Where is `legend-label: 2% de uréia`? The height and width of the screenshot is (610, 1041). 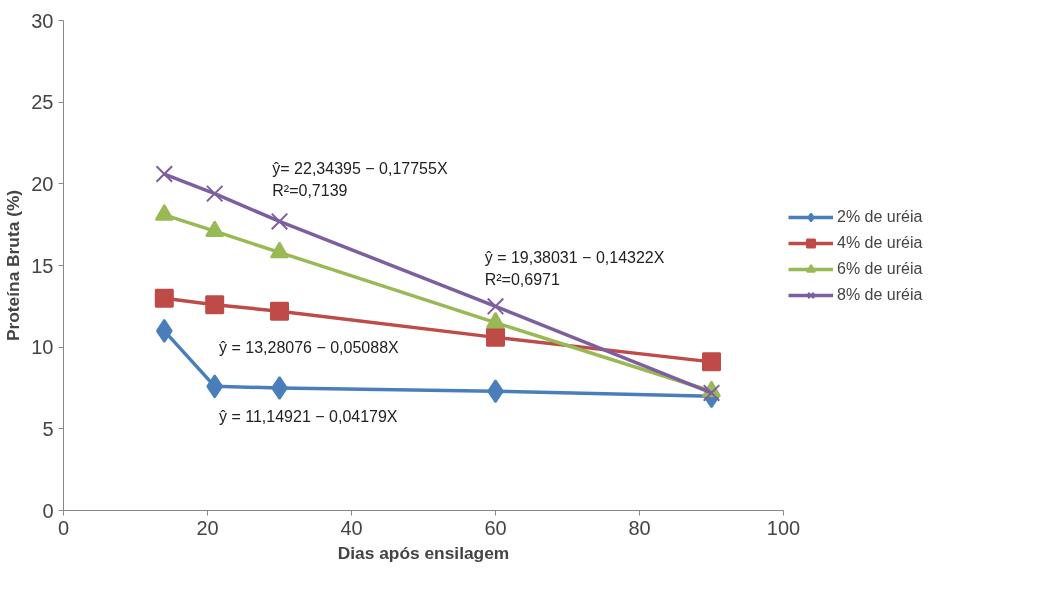 legend-label: 2% de uréia is located at coordinates (880, 217).